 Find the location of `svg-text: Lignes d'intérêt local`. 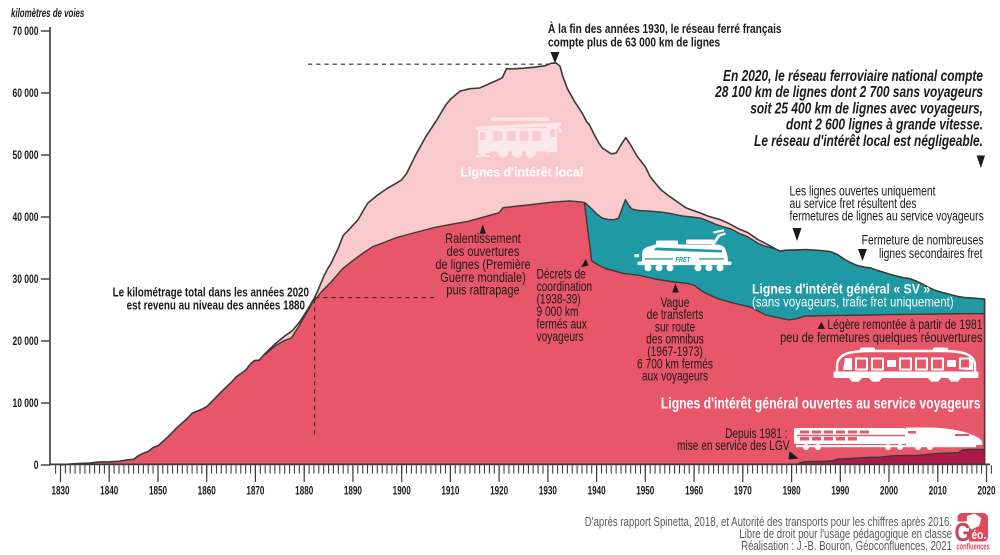

svg-text: Lignes d'intérêt local is located at coordinates (522, 172).